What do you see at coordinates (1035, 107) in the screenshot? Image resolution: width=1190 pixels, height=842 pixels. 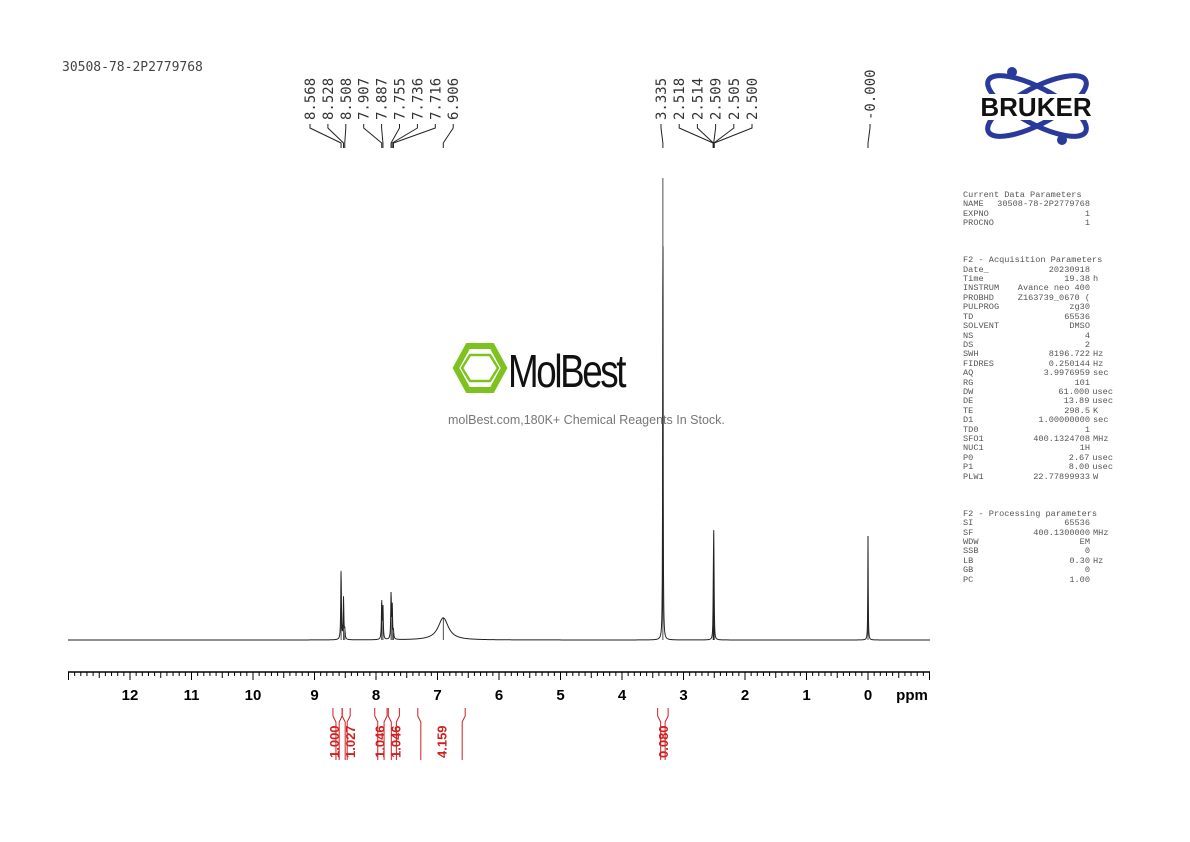 I see `bruker-logo-text: BRUKER` at bounding box center [1035, 107].